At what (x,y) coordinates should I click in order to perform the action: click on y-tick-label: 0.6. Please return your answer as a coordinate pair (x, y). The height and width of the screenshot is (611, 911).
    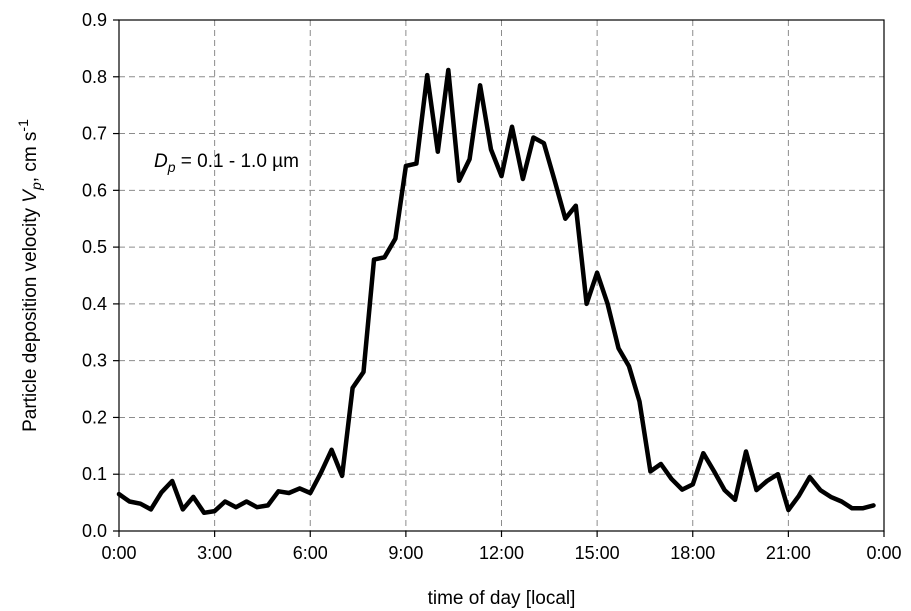
    Looking at the image, I should click on (94, 190).